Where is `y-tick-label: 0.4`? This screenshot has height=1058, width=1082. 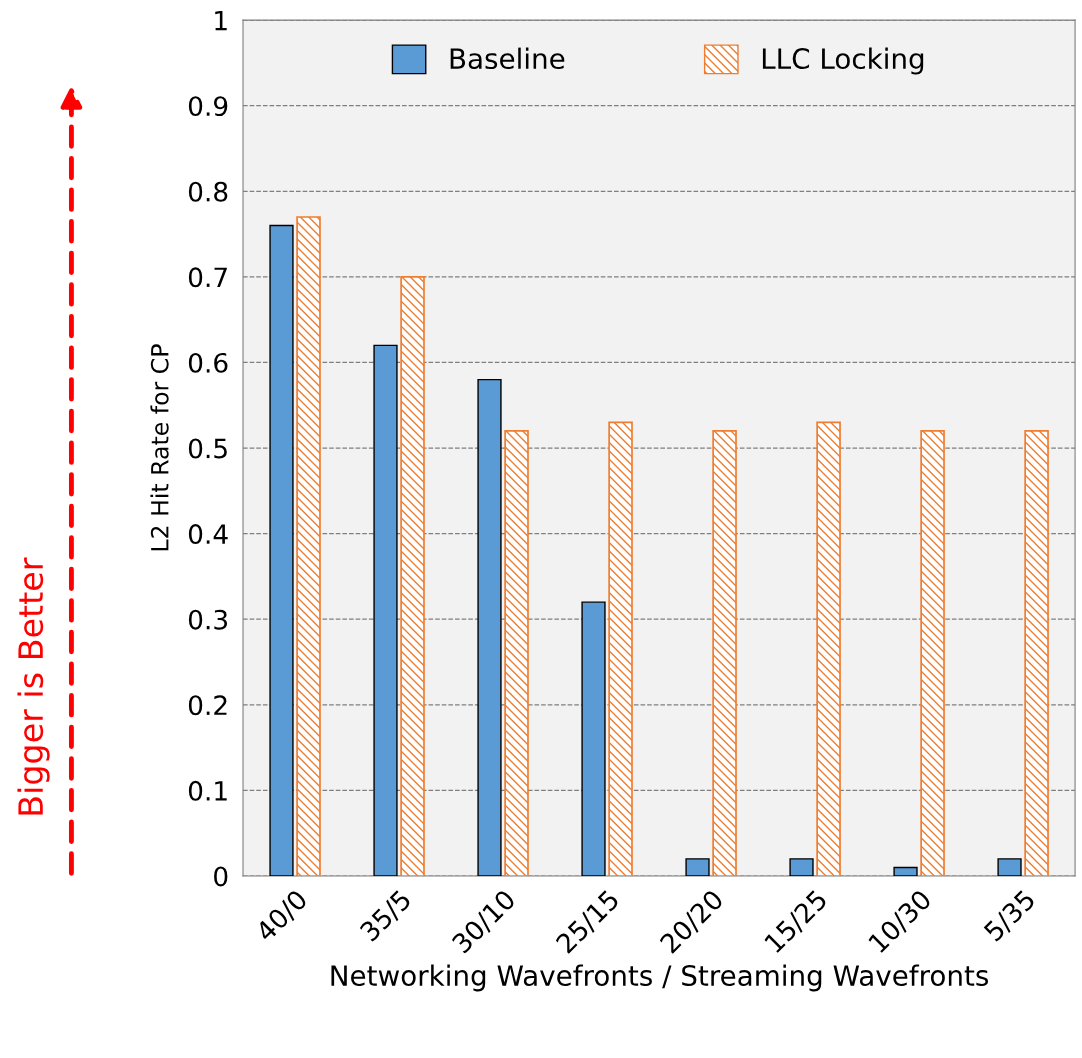 y-tick-label: 0.4 is located at coordinates (208, 534).